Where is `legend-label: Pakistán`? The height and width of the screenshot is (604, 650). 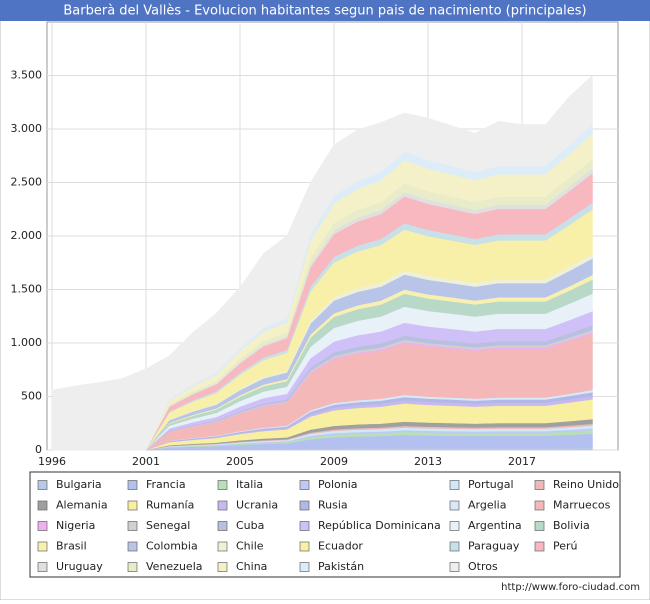 legend-label: Pakistán is located at coordinates (341, 566).